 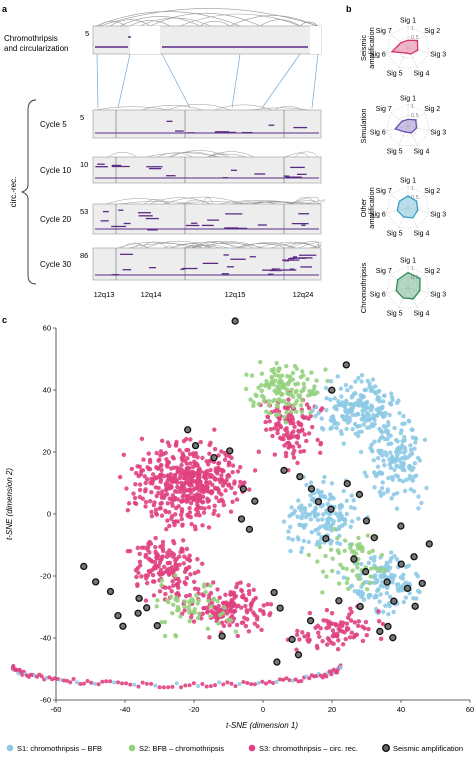 I want to click on y-tick-label: 60, so click(x=47, y=328).